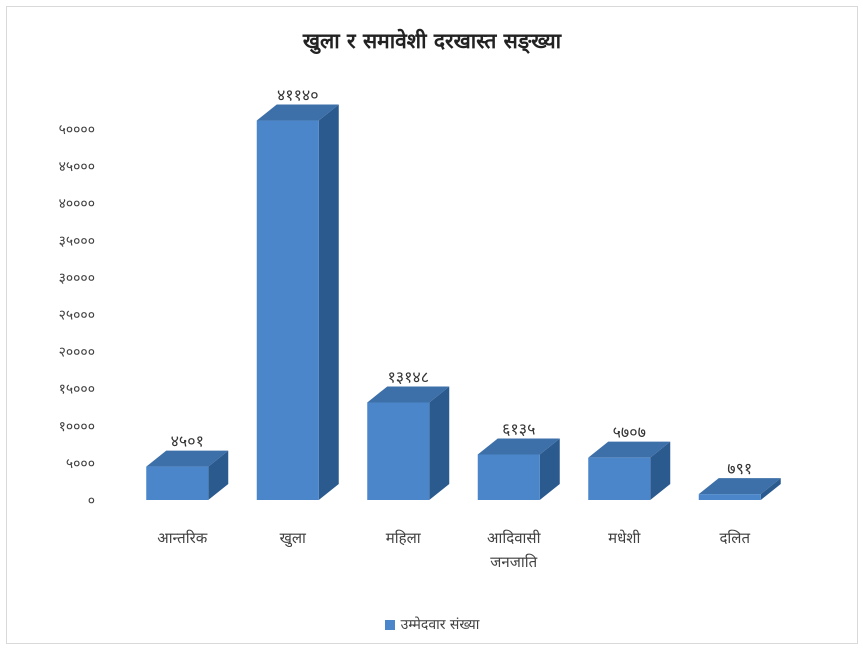 This screenshot has height=649, width=863. What do you see at coordinates (408, 376) in the screenshot?
I see `data-label: १३१४८` at bounding box center [408, 376].